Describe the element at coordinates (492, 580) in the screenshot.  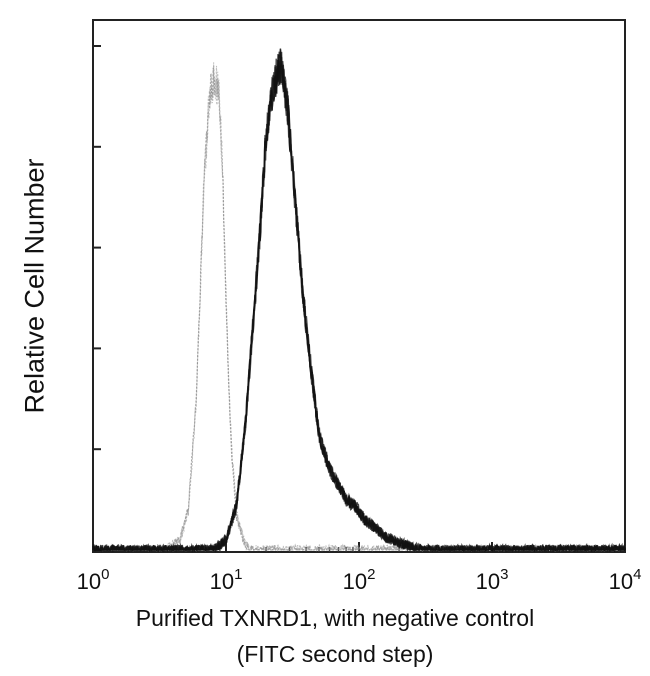
I see `x-tick-label: 10³` at that location.